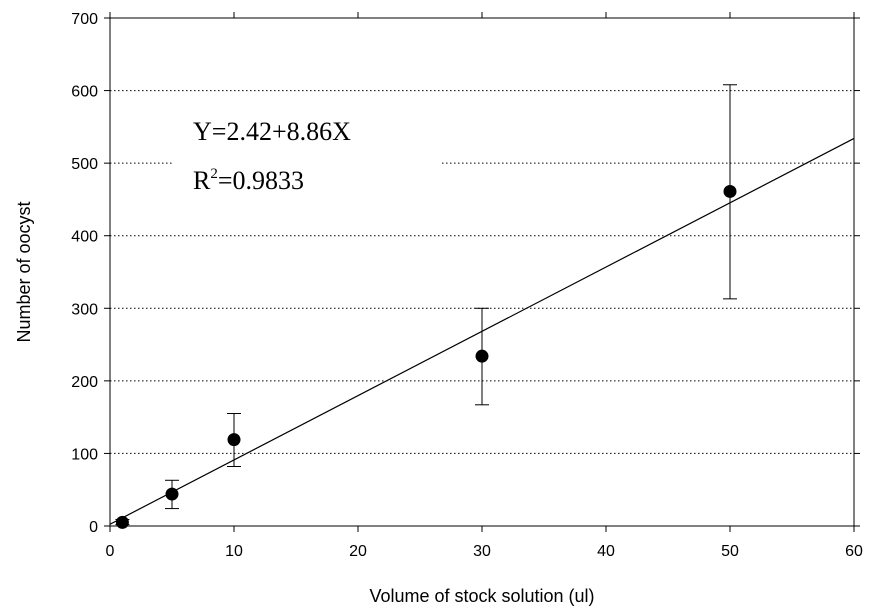 The image size is (869, 610). Describe the element at coordinates (84, 454) in the screenshot. I see `y-tick-label-1: 100` at that location.